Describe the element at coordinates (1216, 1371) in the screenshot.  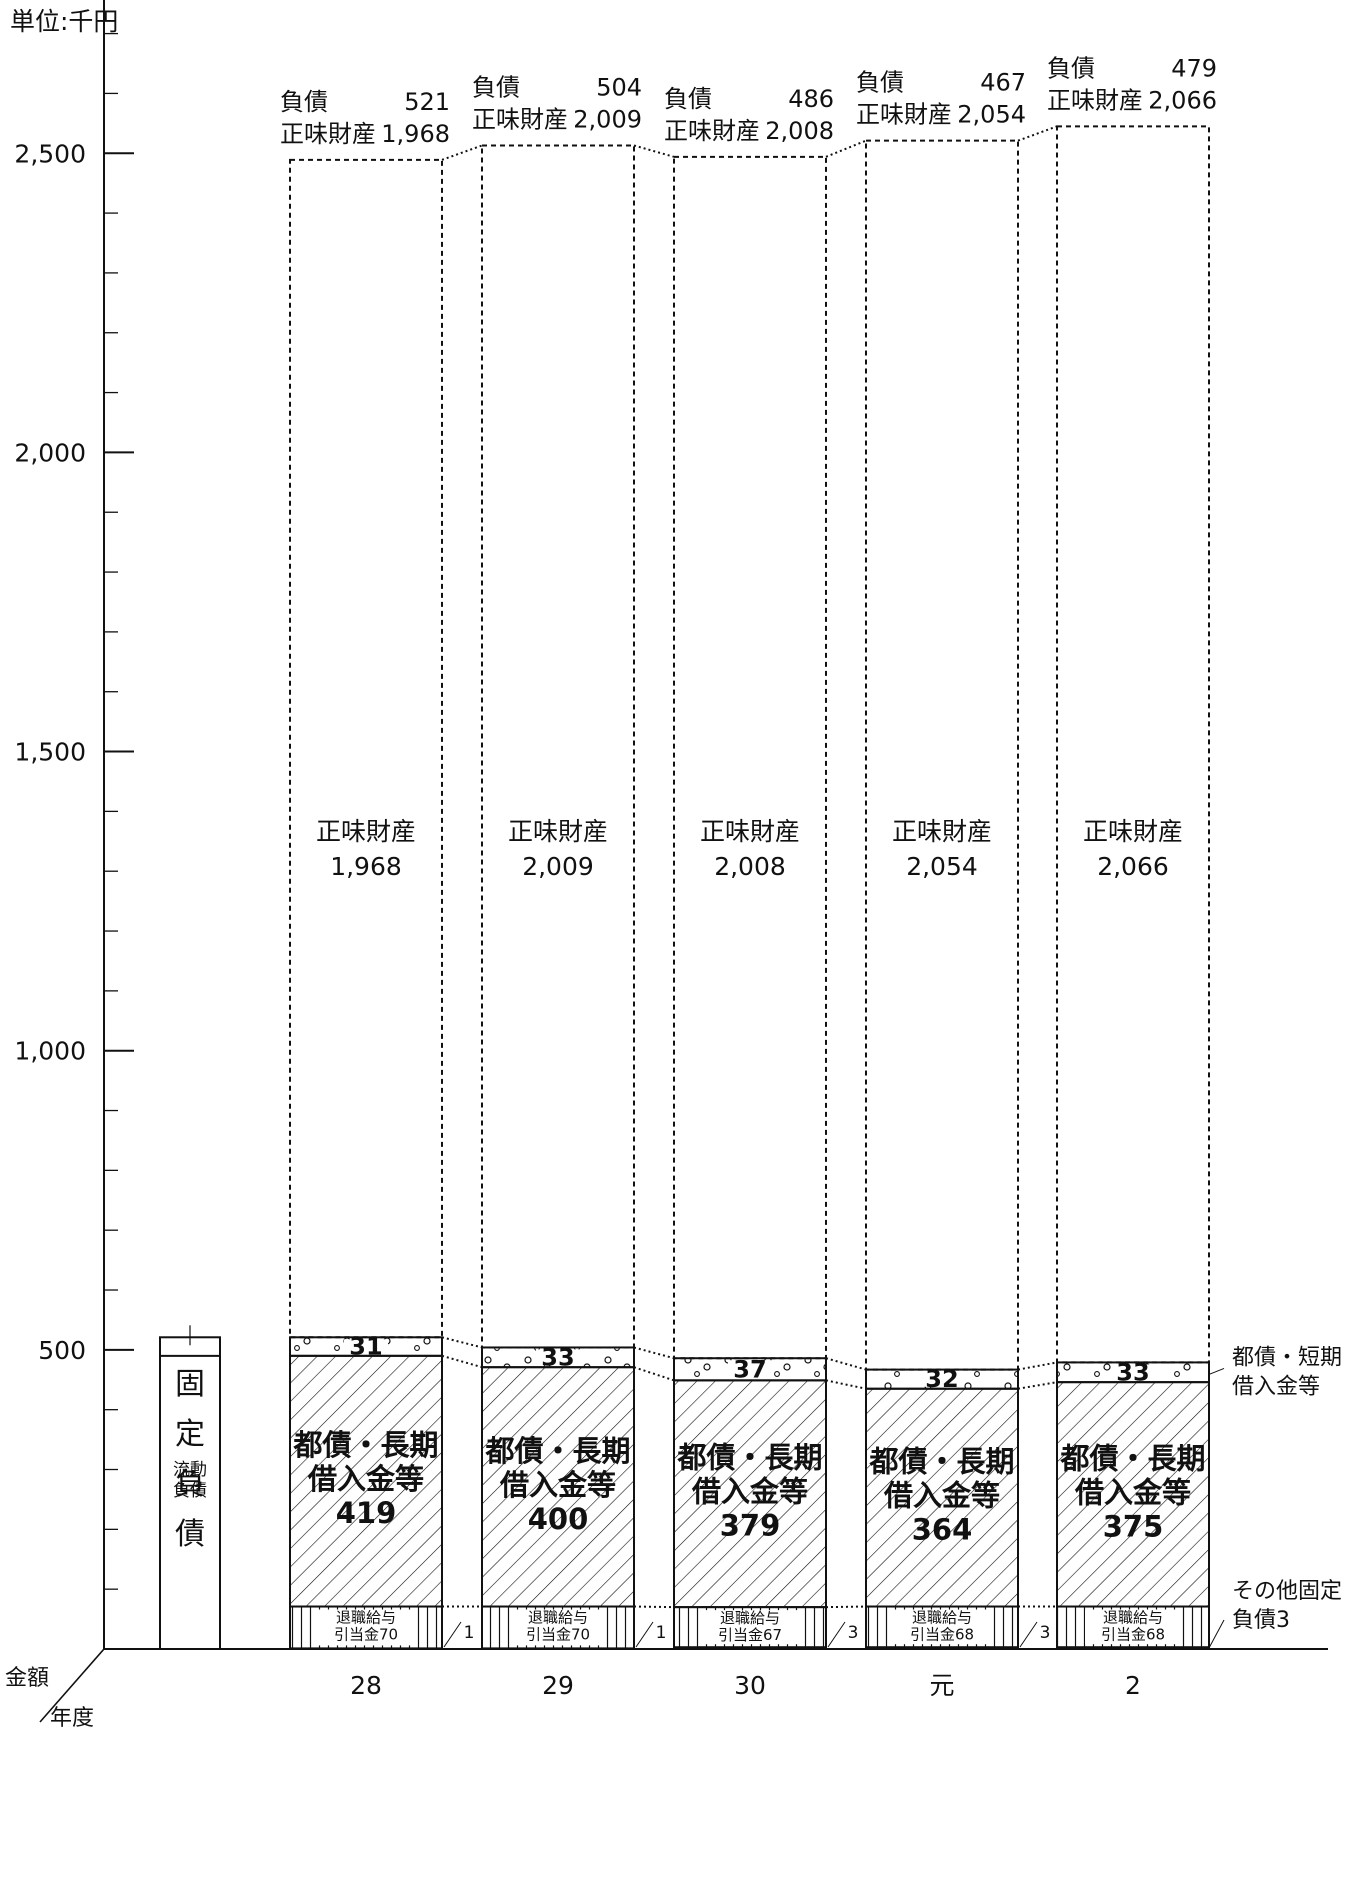
I see `short-term-leader` at that location.